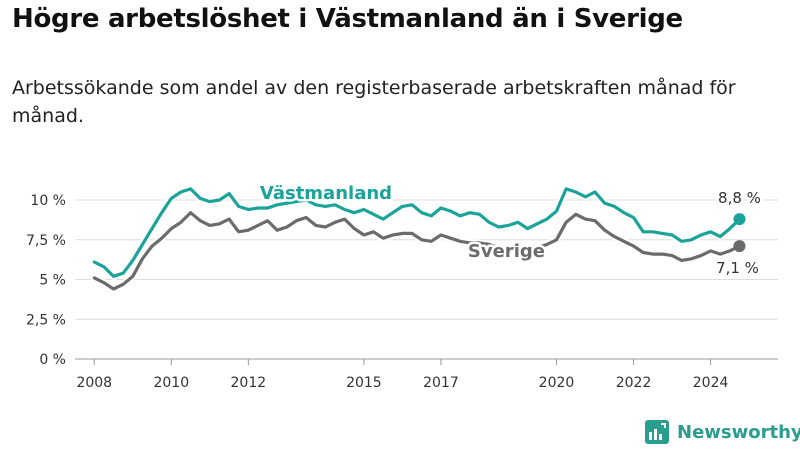  Describe the element at coordinates (249, 383) in the screenshot. I see `x-tick-label: 2012` at that location.